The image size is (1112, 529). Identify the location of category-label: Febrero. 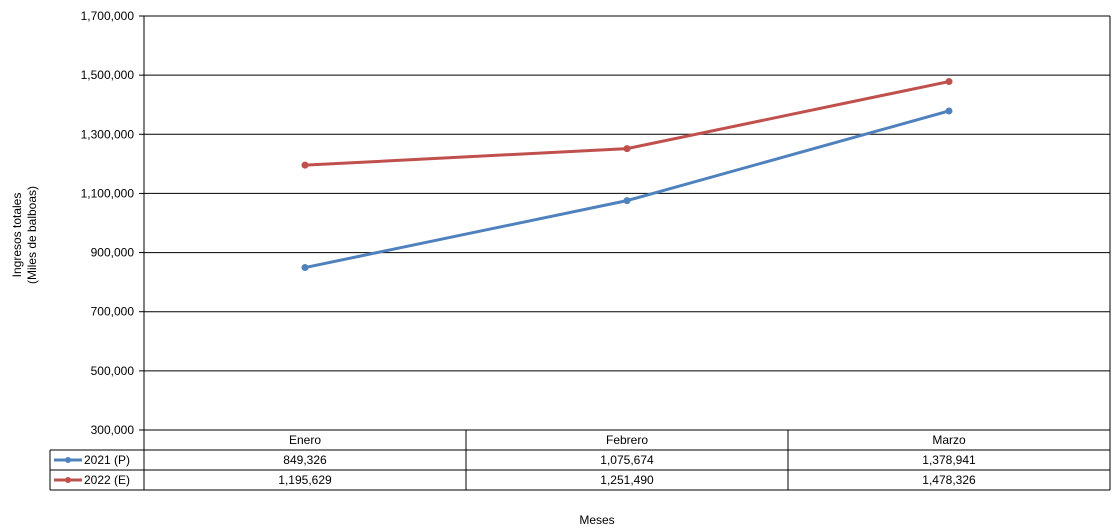
(627, 440).